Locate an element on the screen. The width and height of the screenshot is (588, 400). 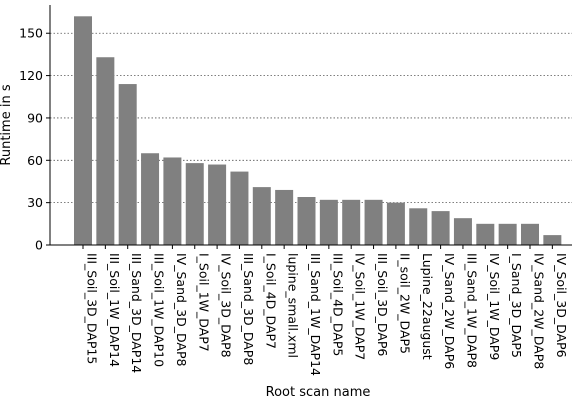
x-tick-label: IV_Soil_3D_DAP8 is located at coordinates (226, 305).